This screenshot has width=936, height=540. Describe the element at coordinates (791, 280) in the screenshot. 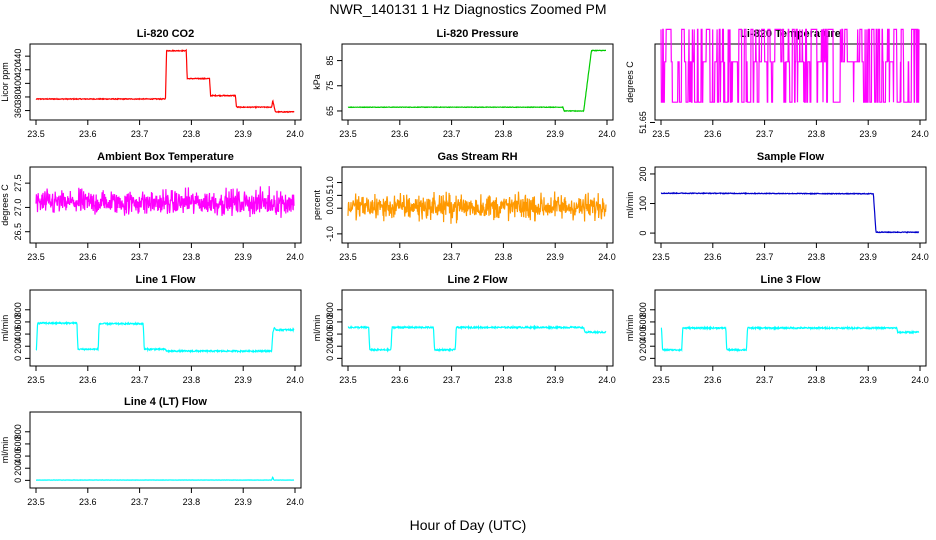

I see `chart-title: Line 3 Flow` at that location.